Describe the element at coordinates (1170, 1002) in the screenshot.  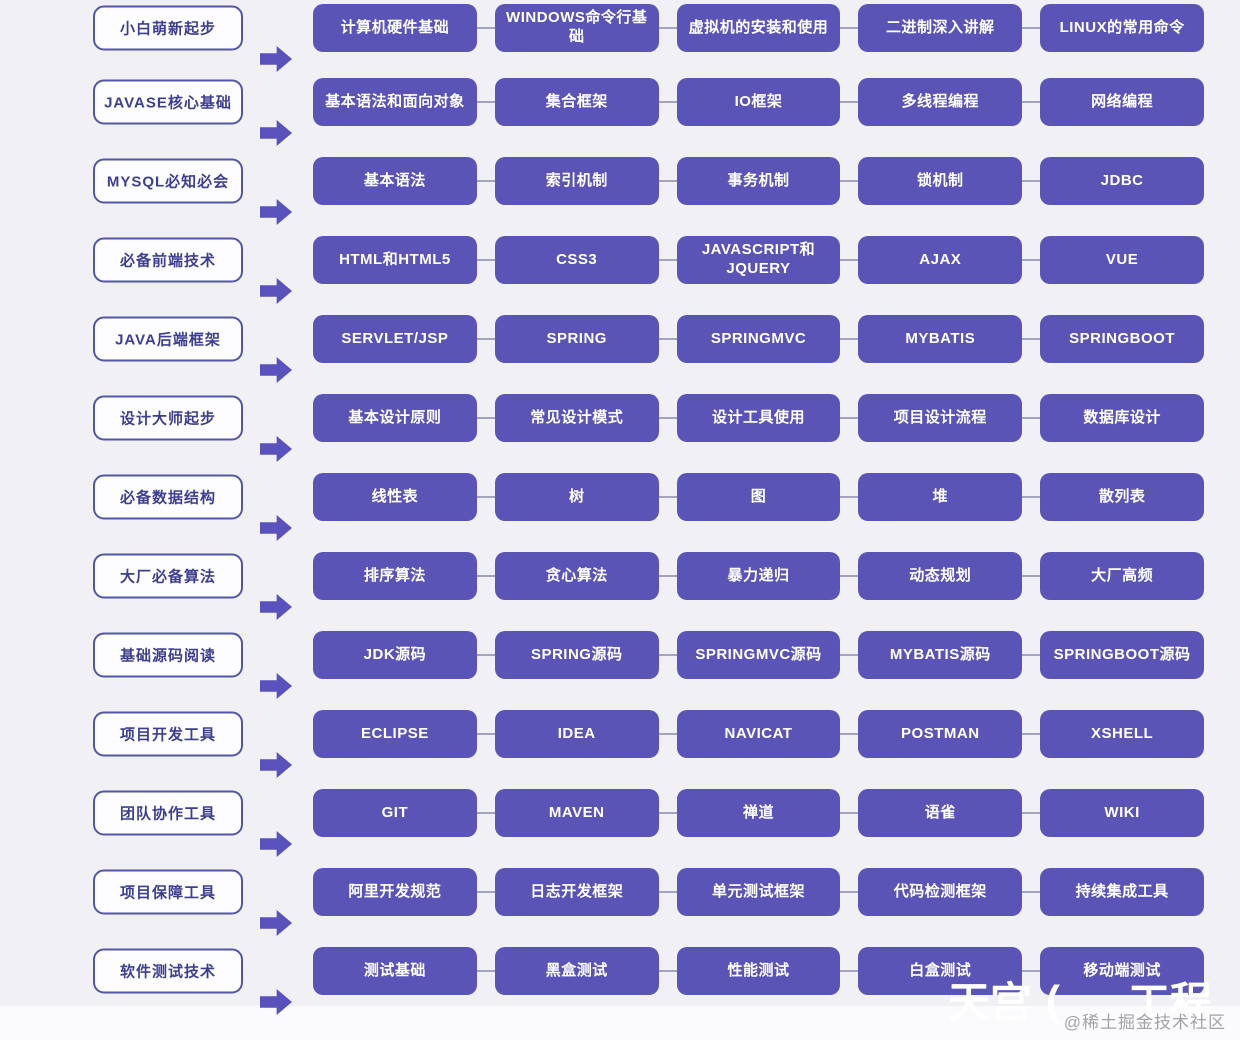
I see `overlay-text-fragment: 工程` at that location.